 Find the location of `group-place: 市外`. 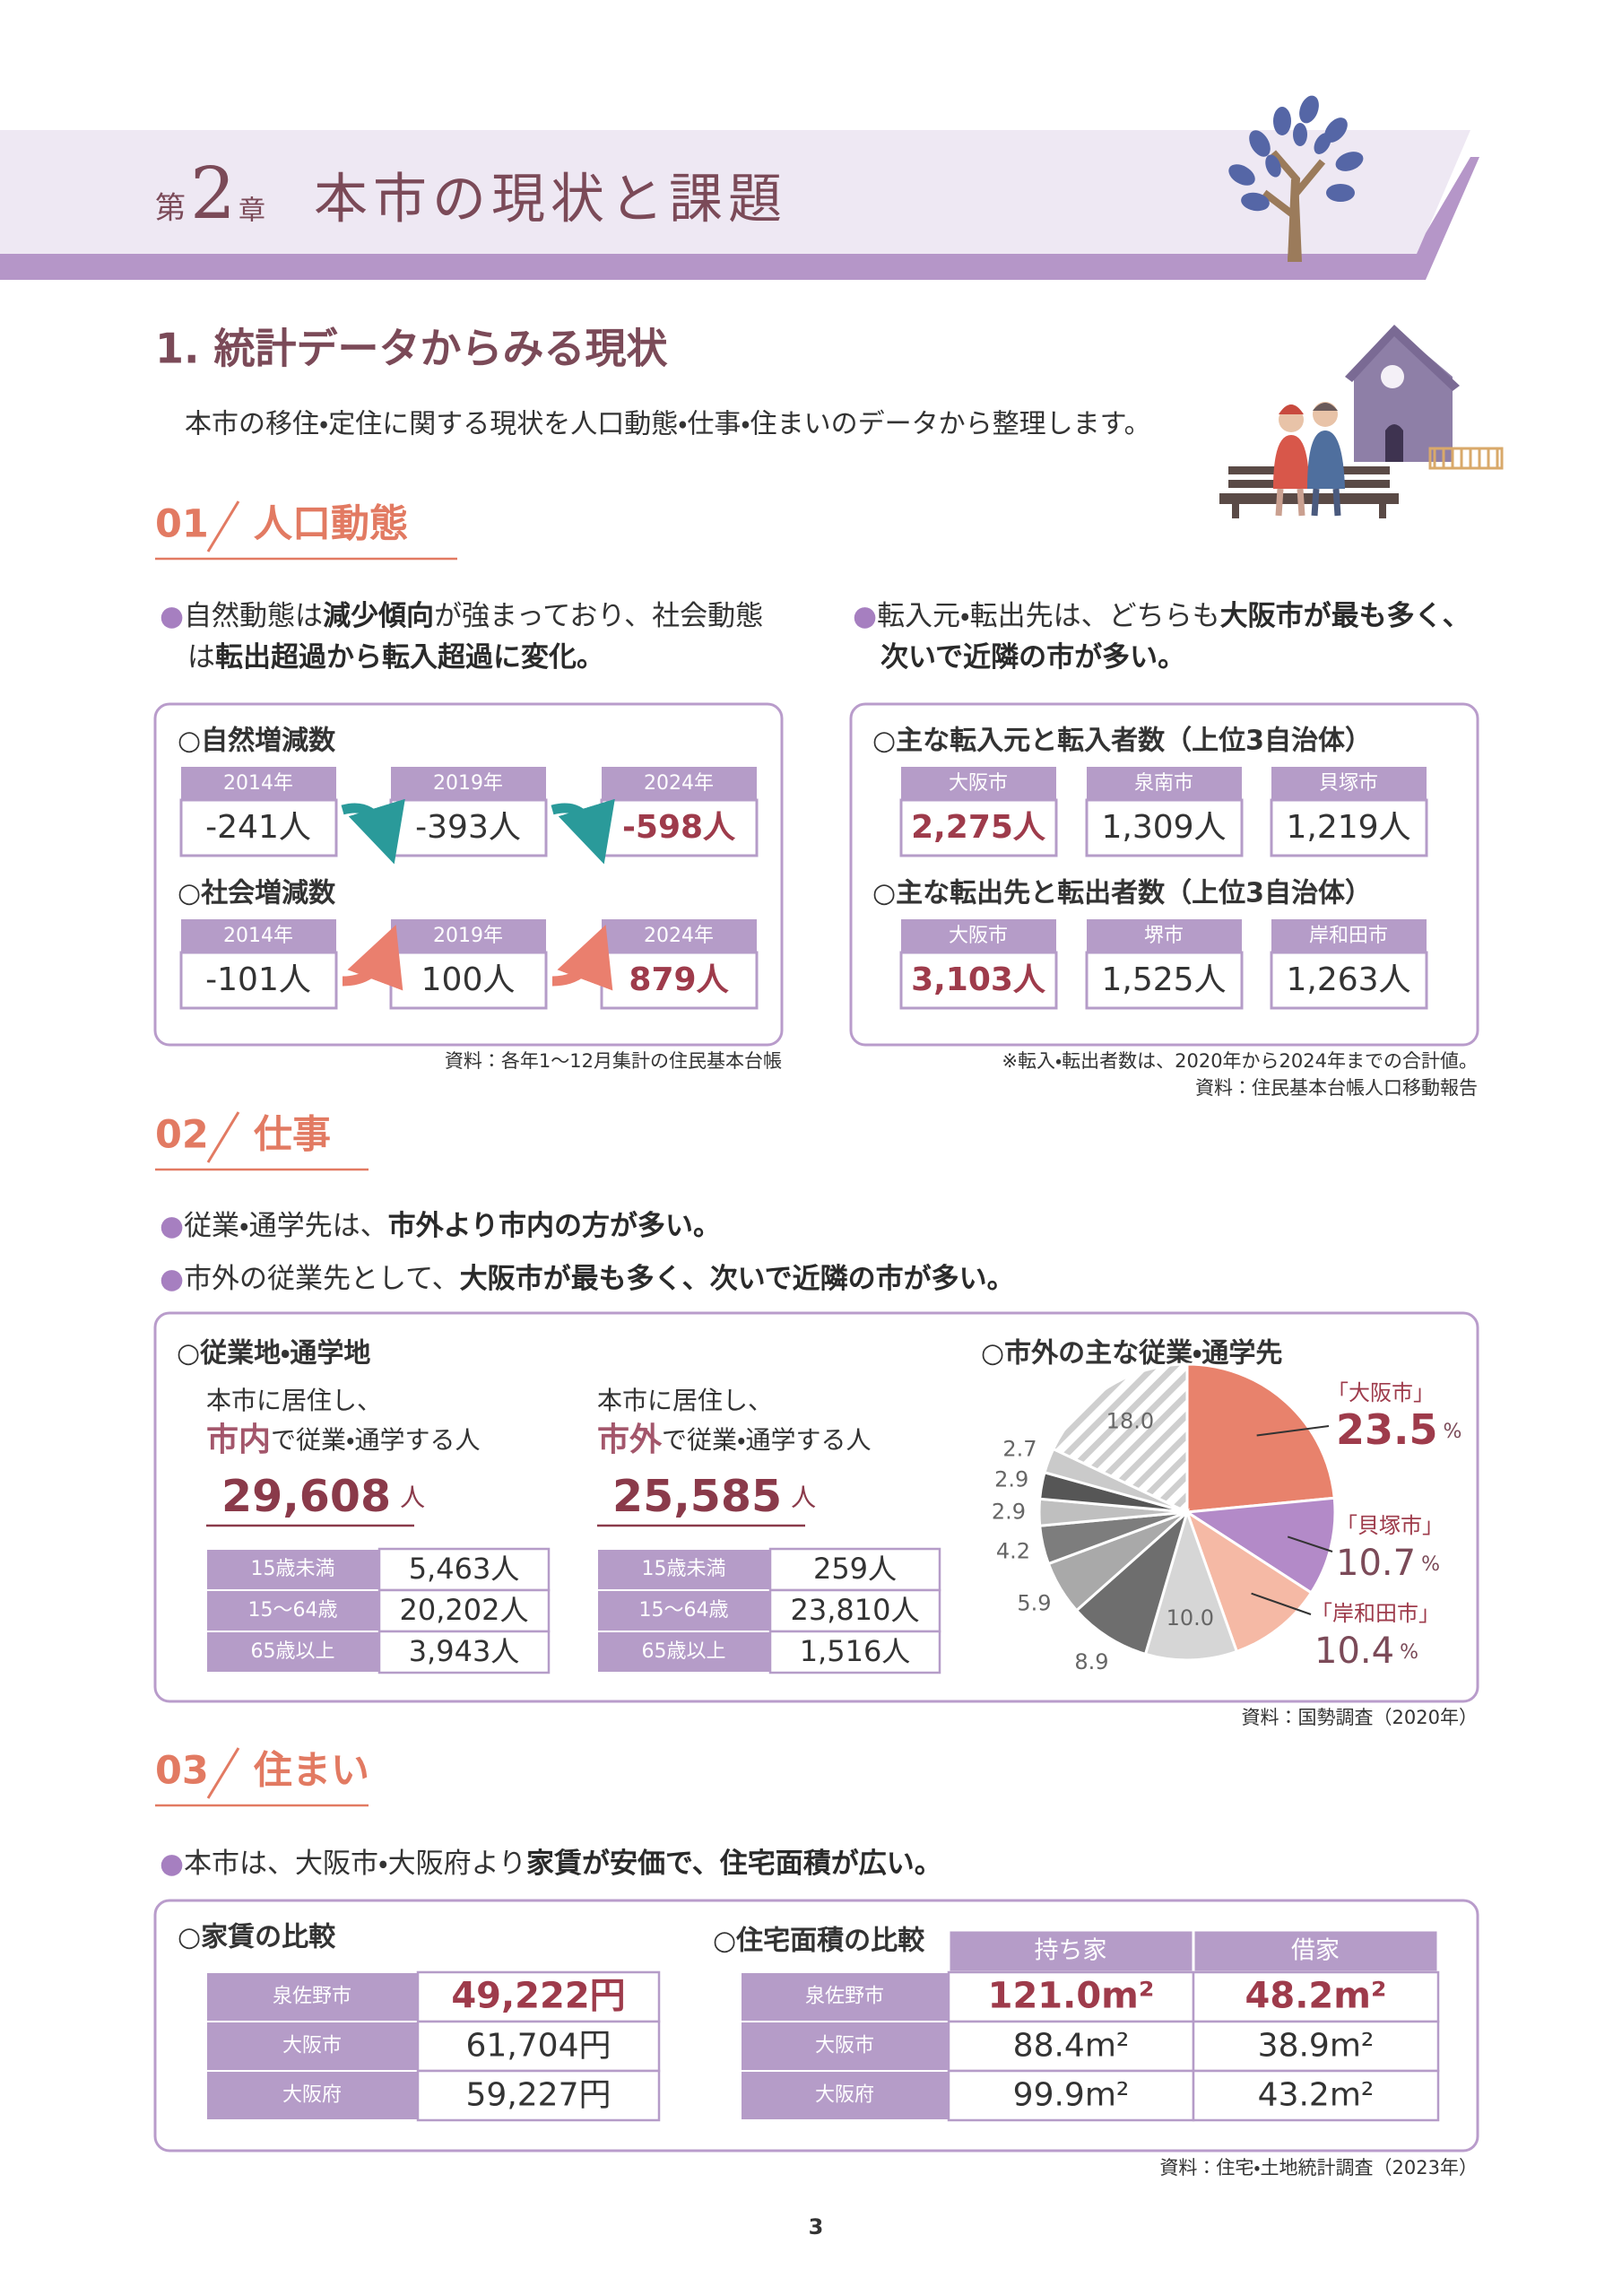

group-place: 市外 is located at coordinates (630, 1440).